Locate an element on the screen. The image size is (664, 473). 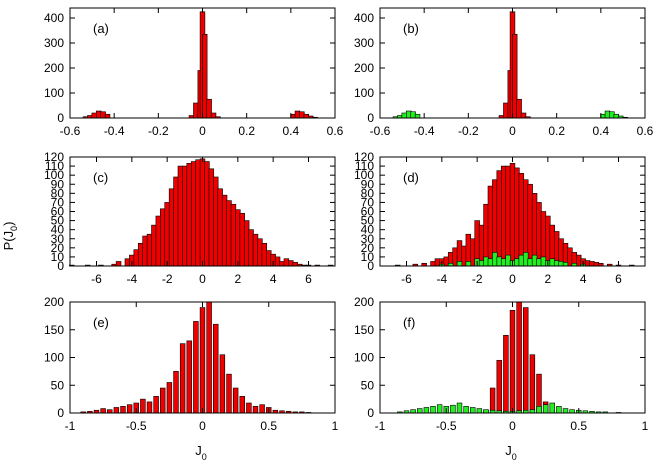
panel-tag: (b) is located at coordinates (411, 28).